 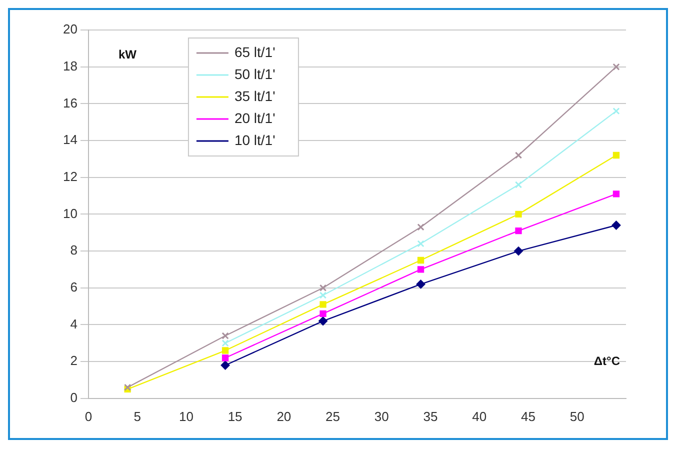 I want to click on legend-label: 65 lt/1', so click(x=255, y=52).